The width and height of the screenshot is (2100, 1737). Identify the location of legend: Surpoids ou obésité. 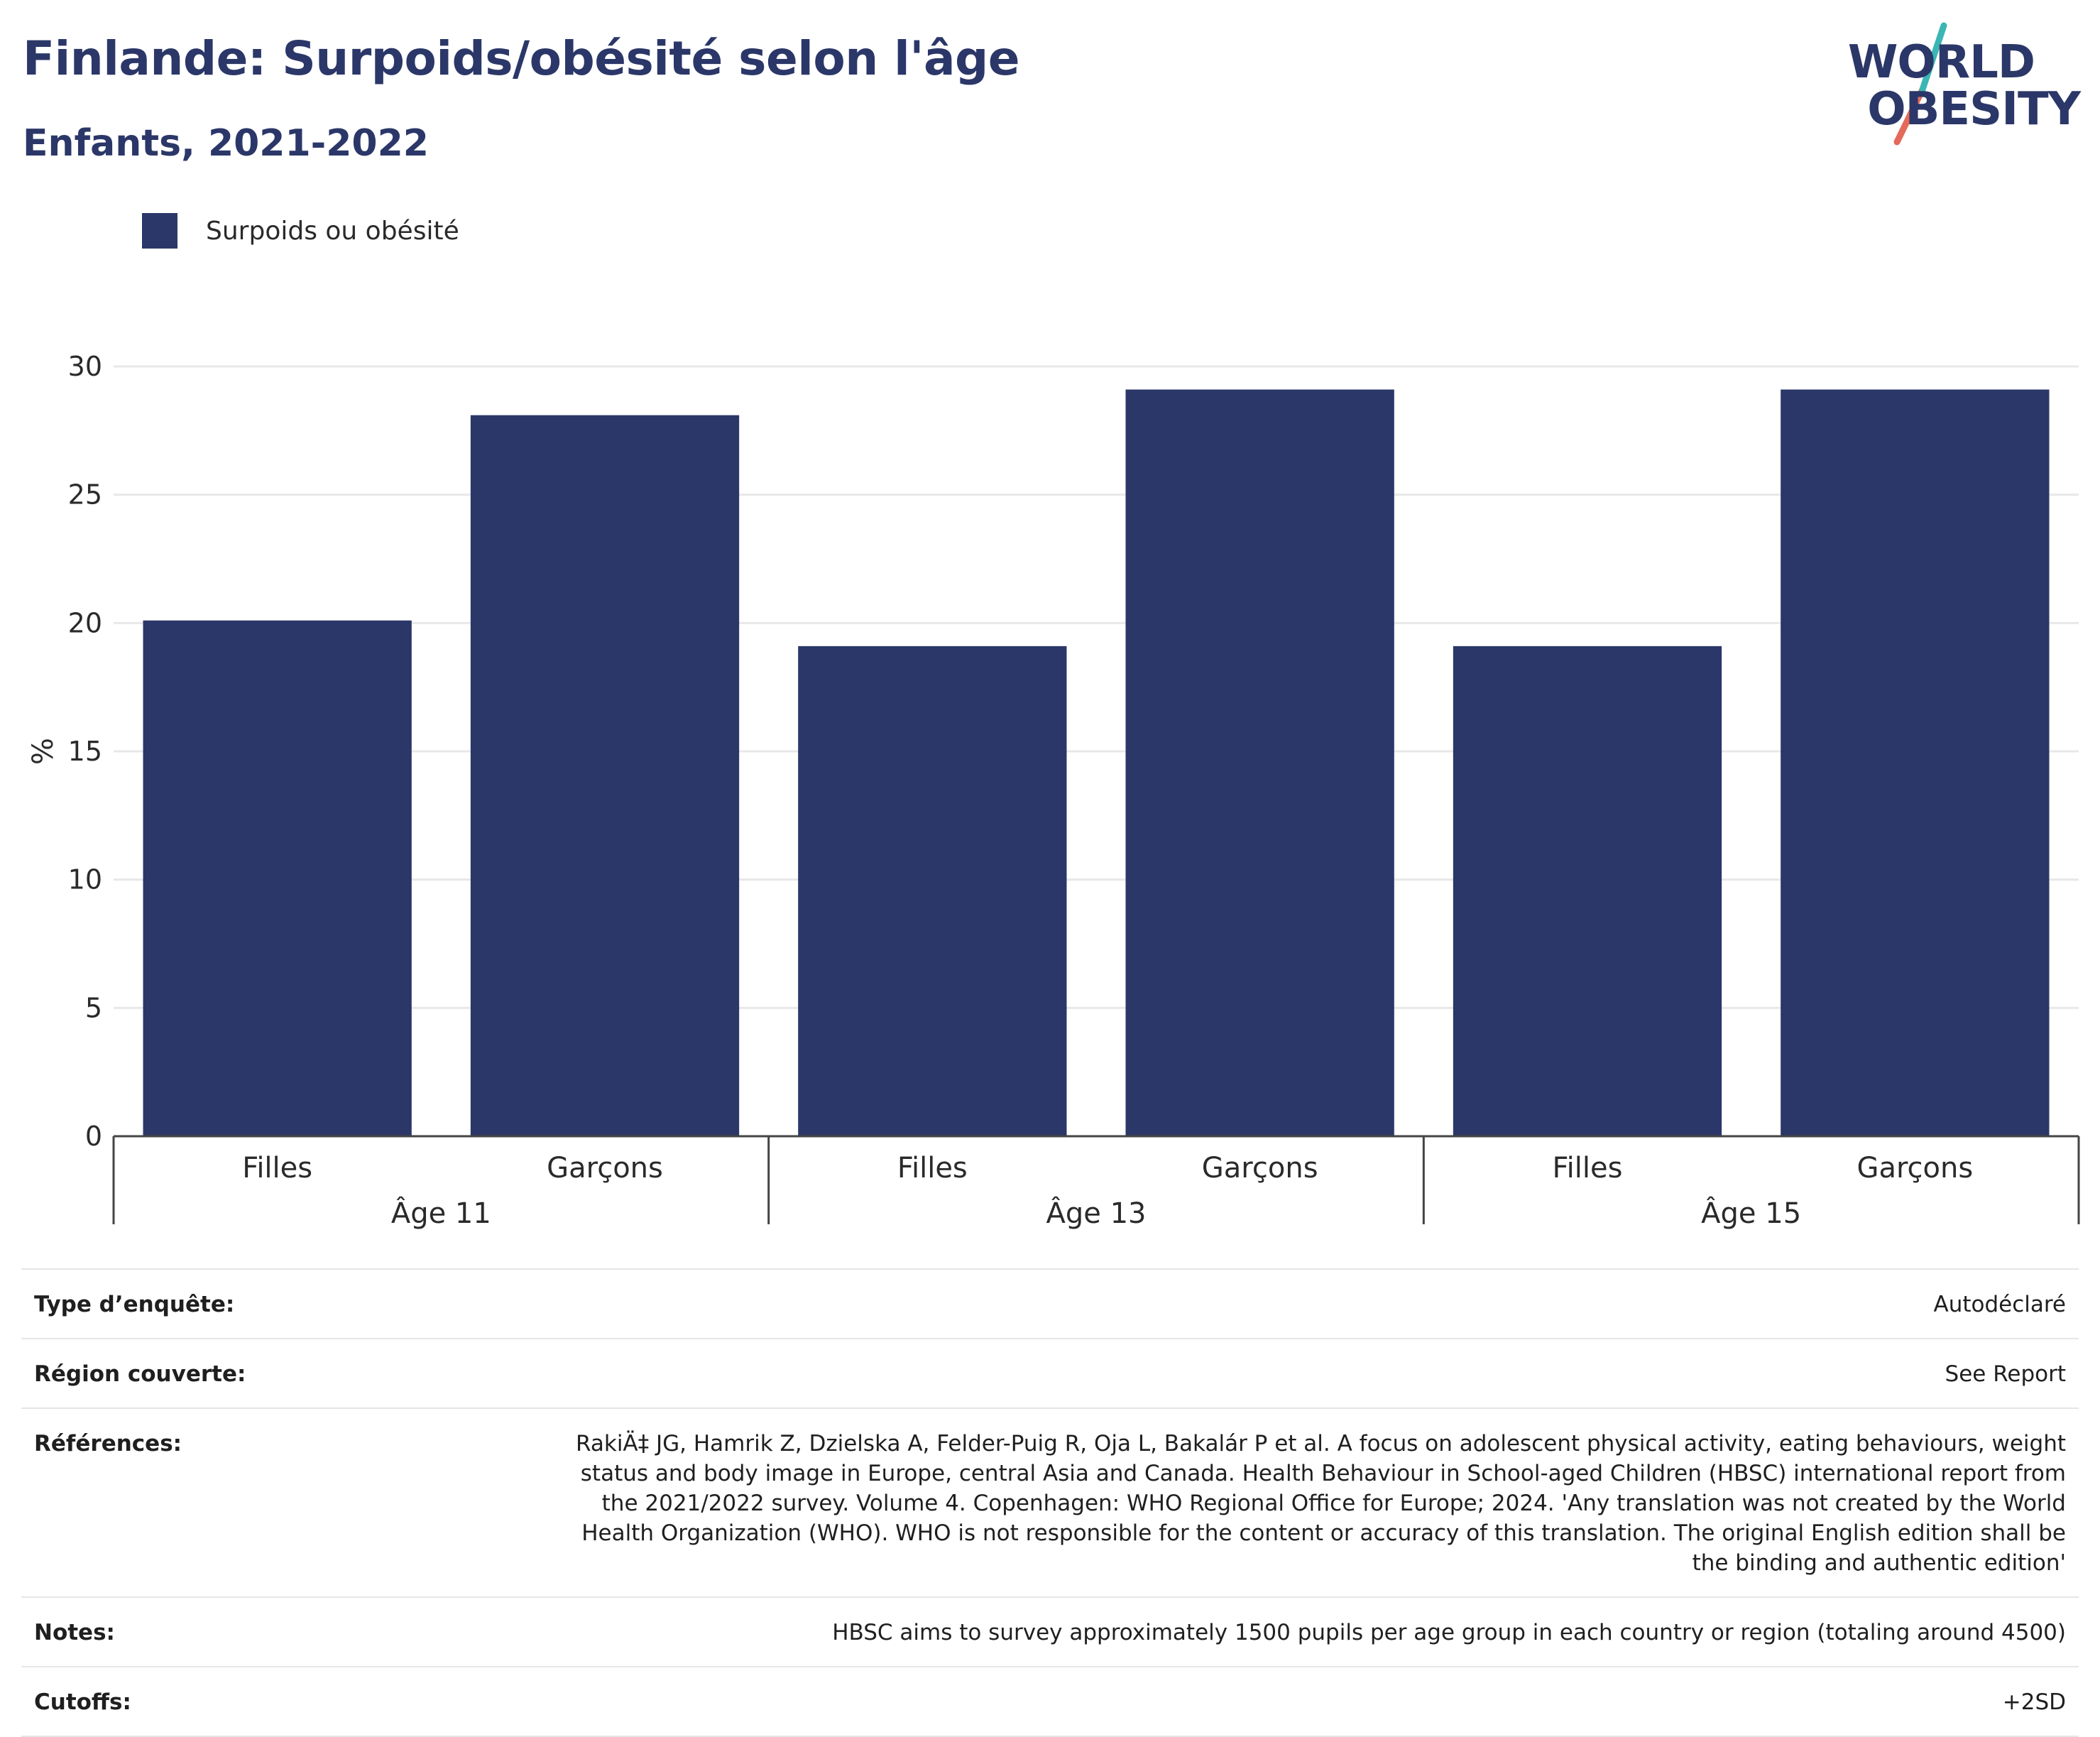
(300, 231).